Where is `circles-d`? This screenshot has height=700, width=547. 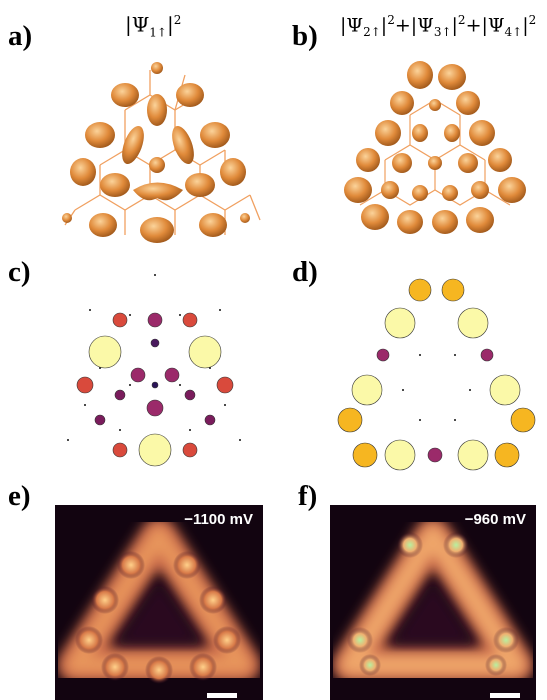
circles-d is located at coordinates (436, 374).